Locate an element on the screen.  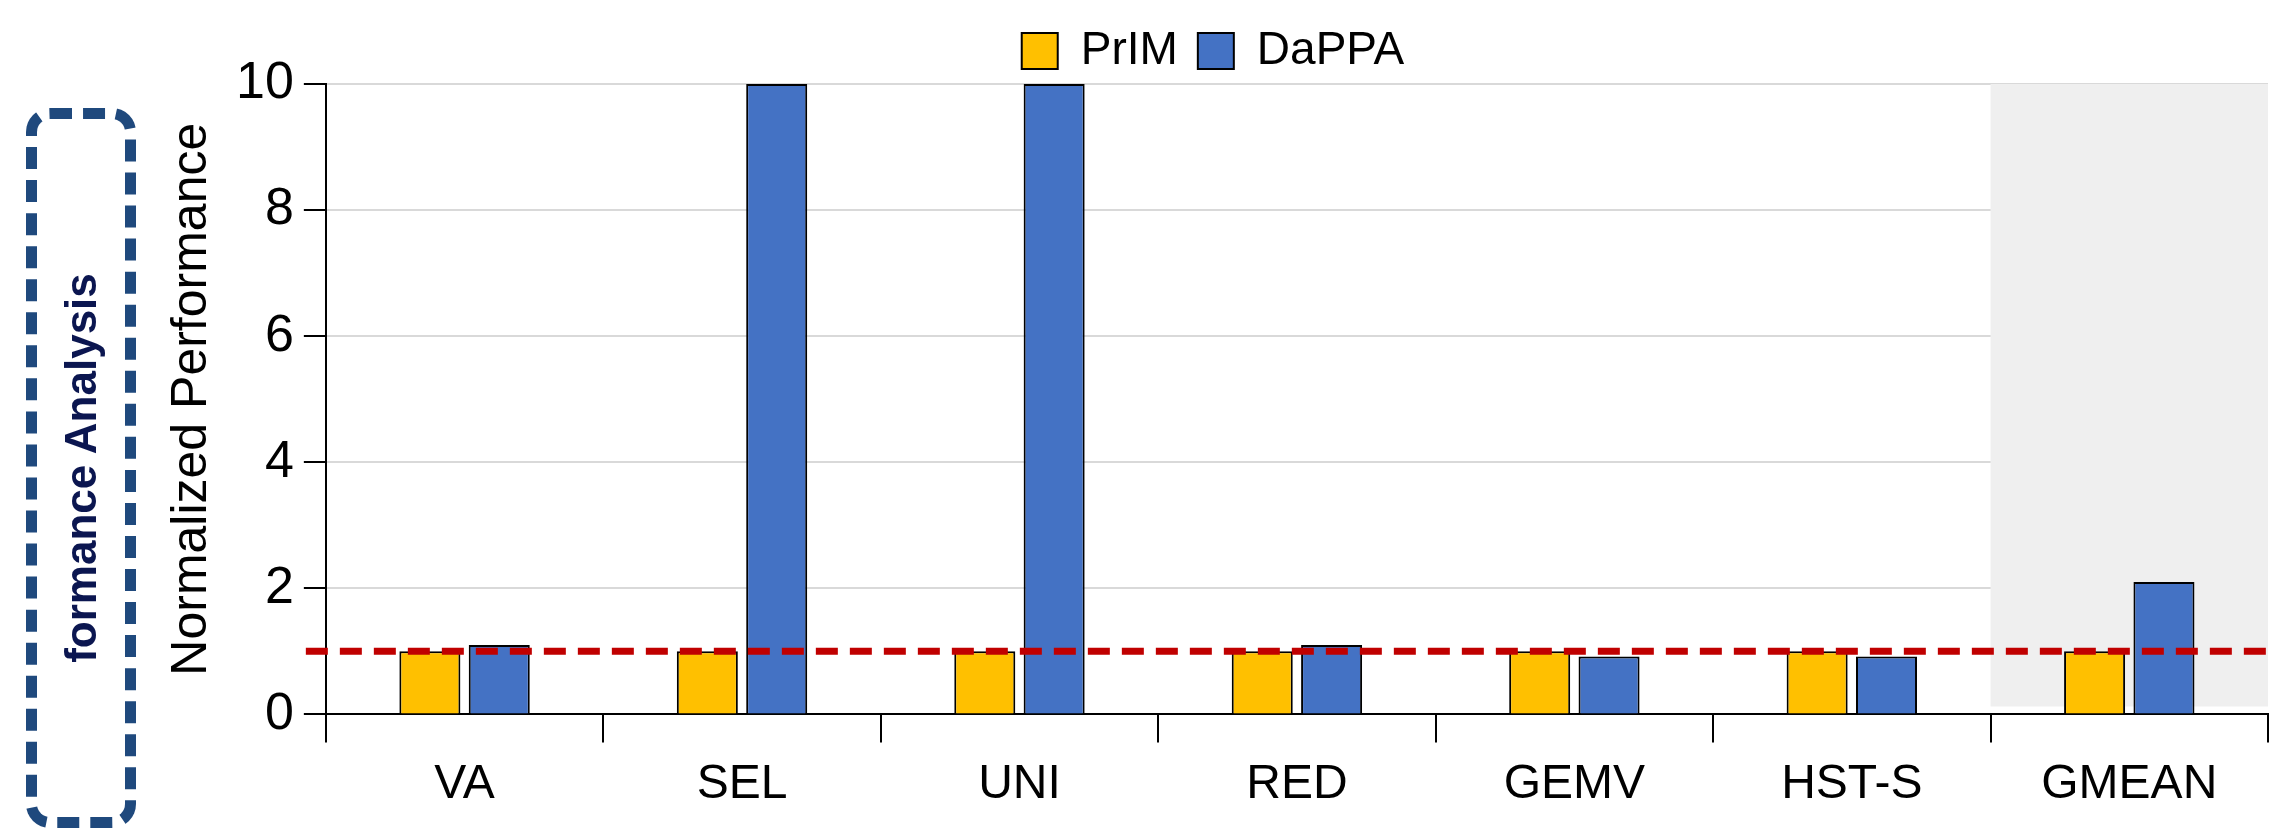
x-tick-label: GEMV is located at coordinates (1574, 782).